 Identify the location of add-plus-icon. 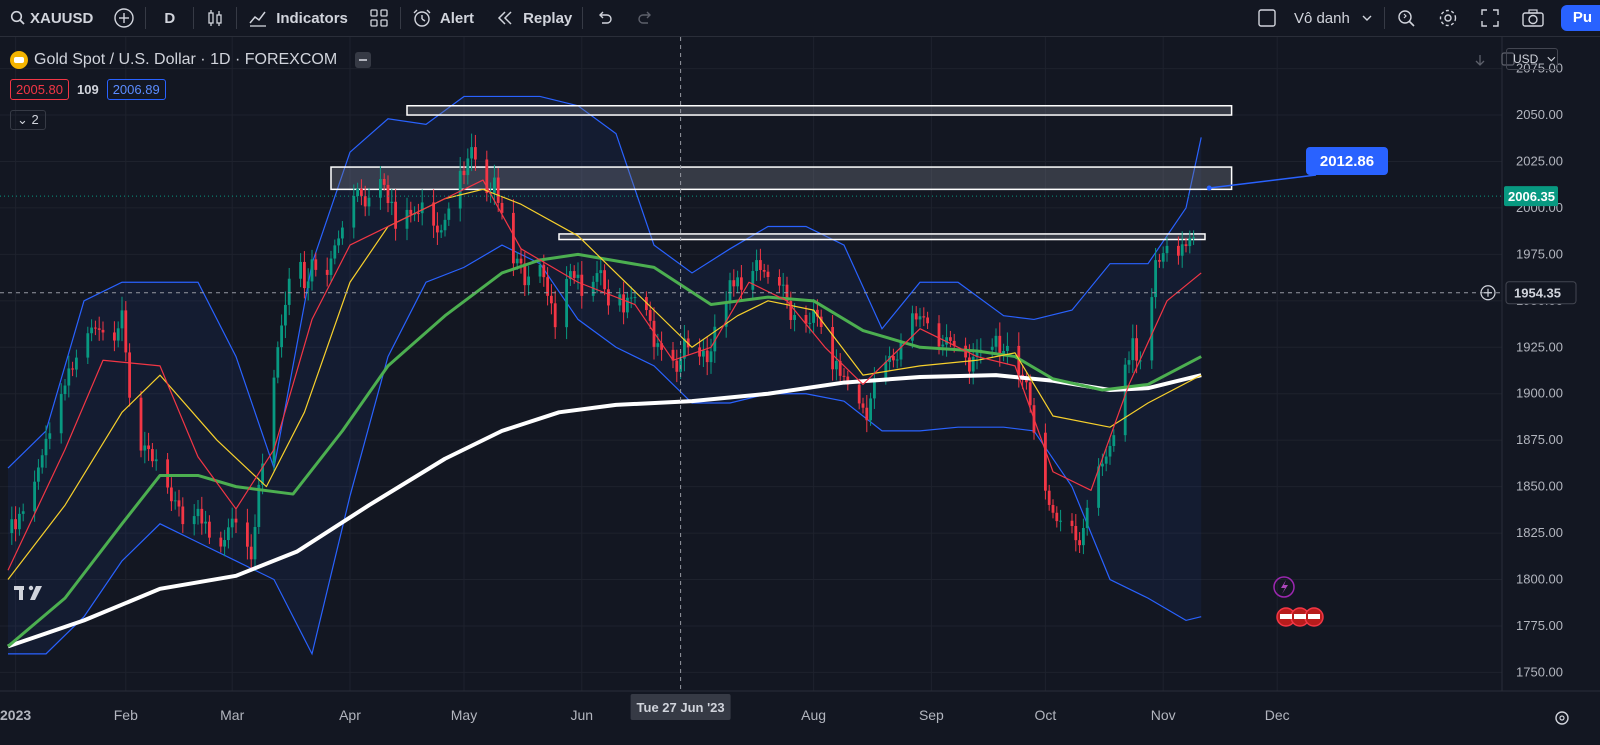
(1488, 293).